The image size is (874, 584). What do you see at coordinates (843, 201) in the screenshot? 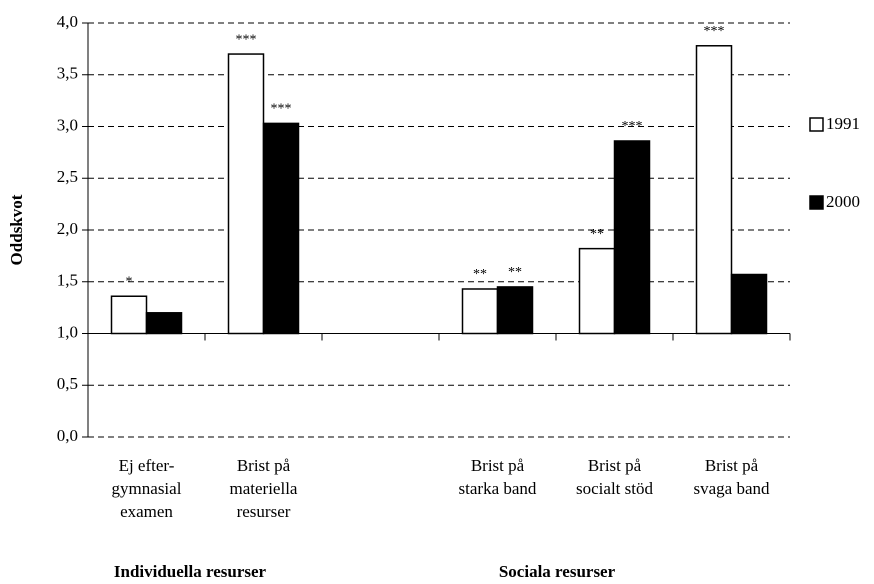
I see `legend-label: 2000` at bounding box center [843, 201].